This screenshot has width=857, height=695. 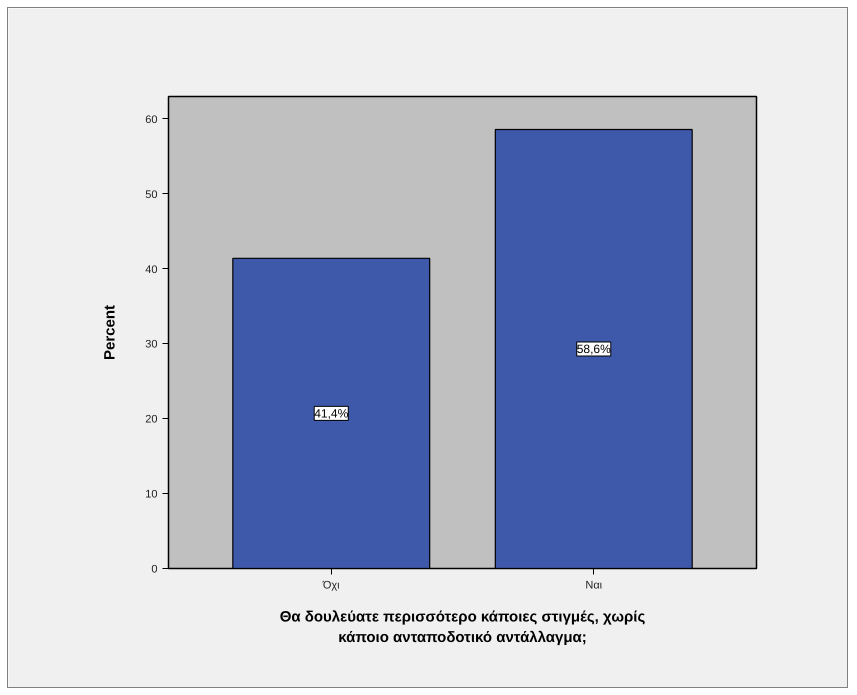 I want to click on y-tick-label: 0, so click(x=154, y=570).